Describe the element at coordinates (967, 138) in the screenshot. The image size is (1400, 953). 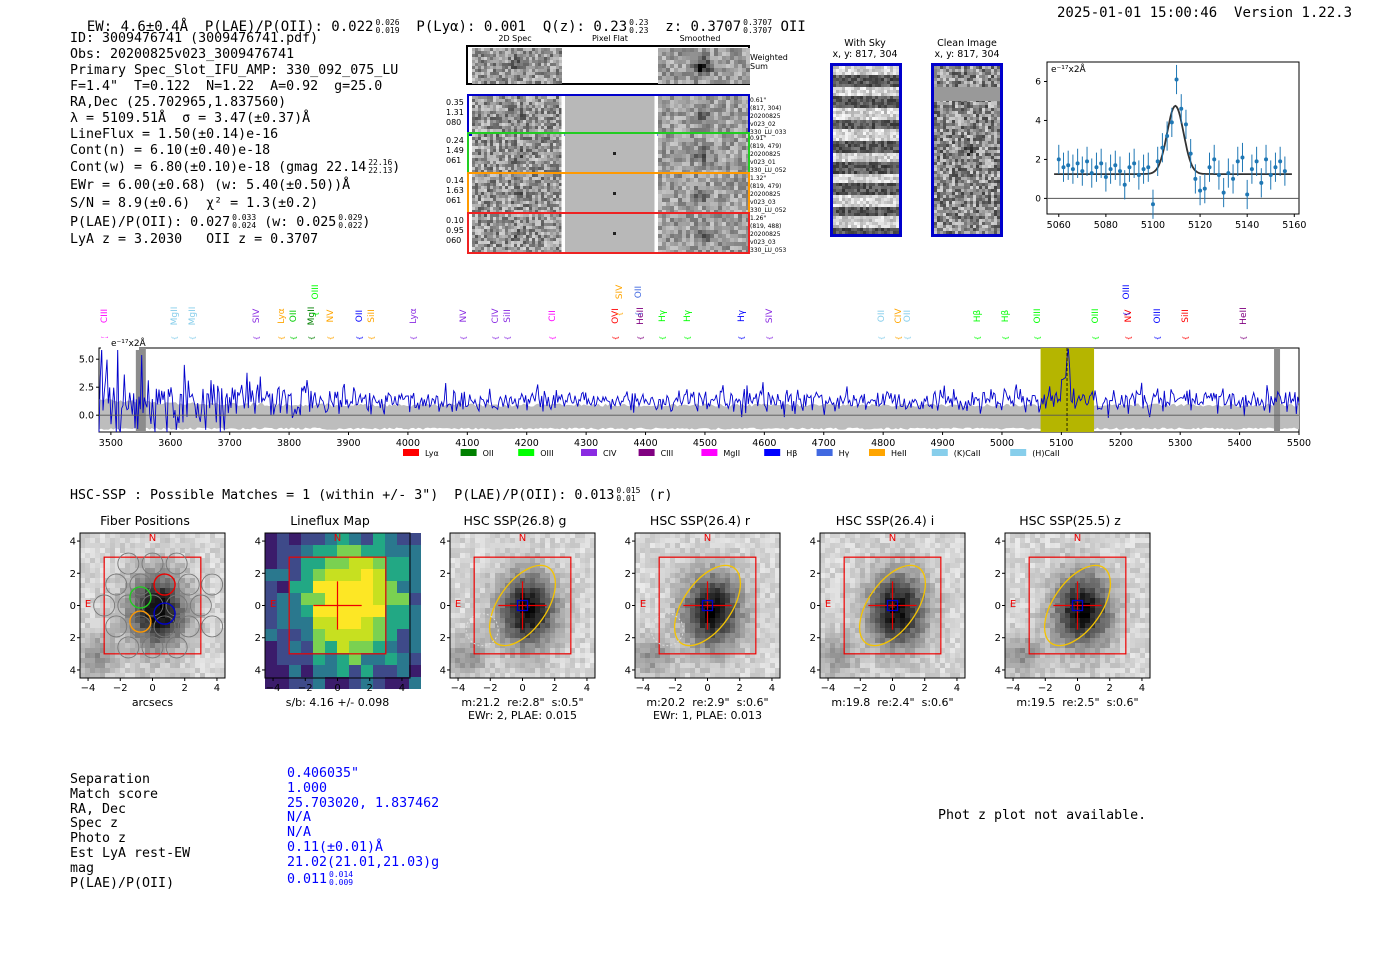
I see `ccd-clean: Clean Image x, y: 817, 304` at that location.